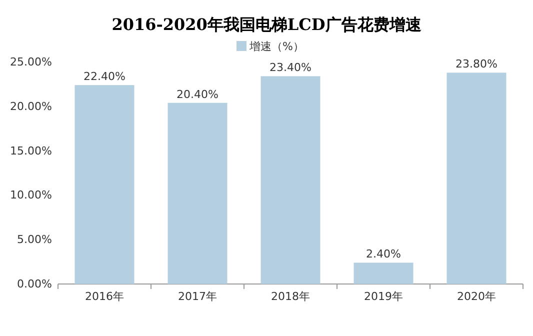 The width and height of the screenshot is (533, 336). I want to click on y-tick-label: 10.00%, so click(31, 195).